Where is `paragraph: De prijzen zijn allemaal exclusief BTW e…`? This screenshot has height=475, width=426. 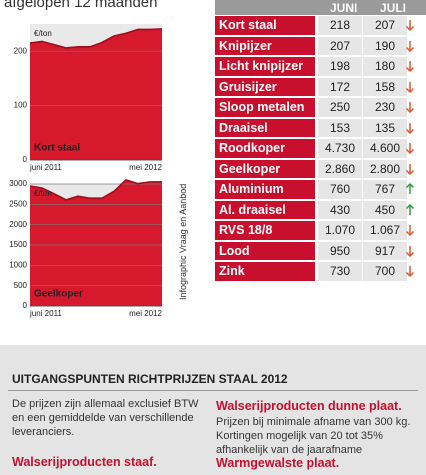
paragraph: De prijzen zijn allemaal exclusief BTW e… is located at coordinates (105, 418).